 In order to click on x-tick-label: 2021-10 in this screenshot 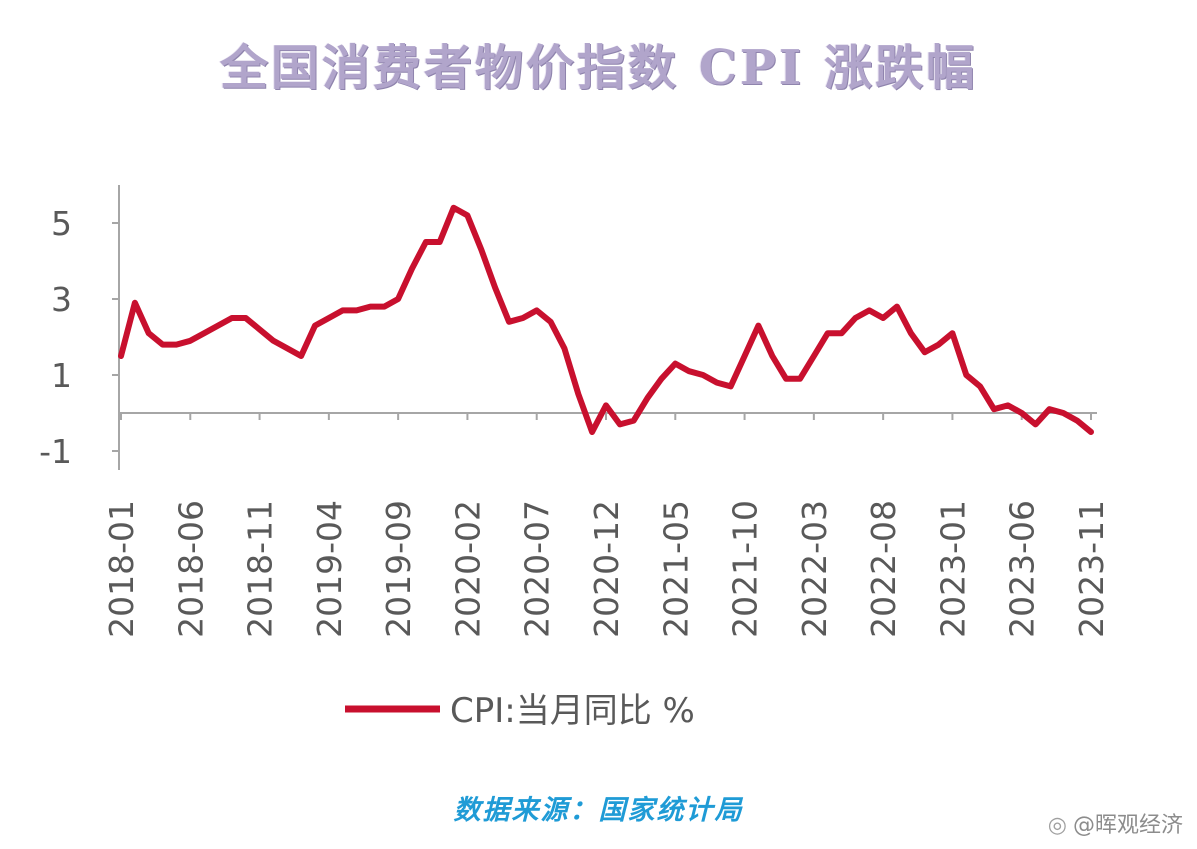, I will do `click(745, 569)`.